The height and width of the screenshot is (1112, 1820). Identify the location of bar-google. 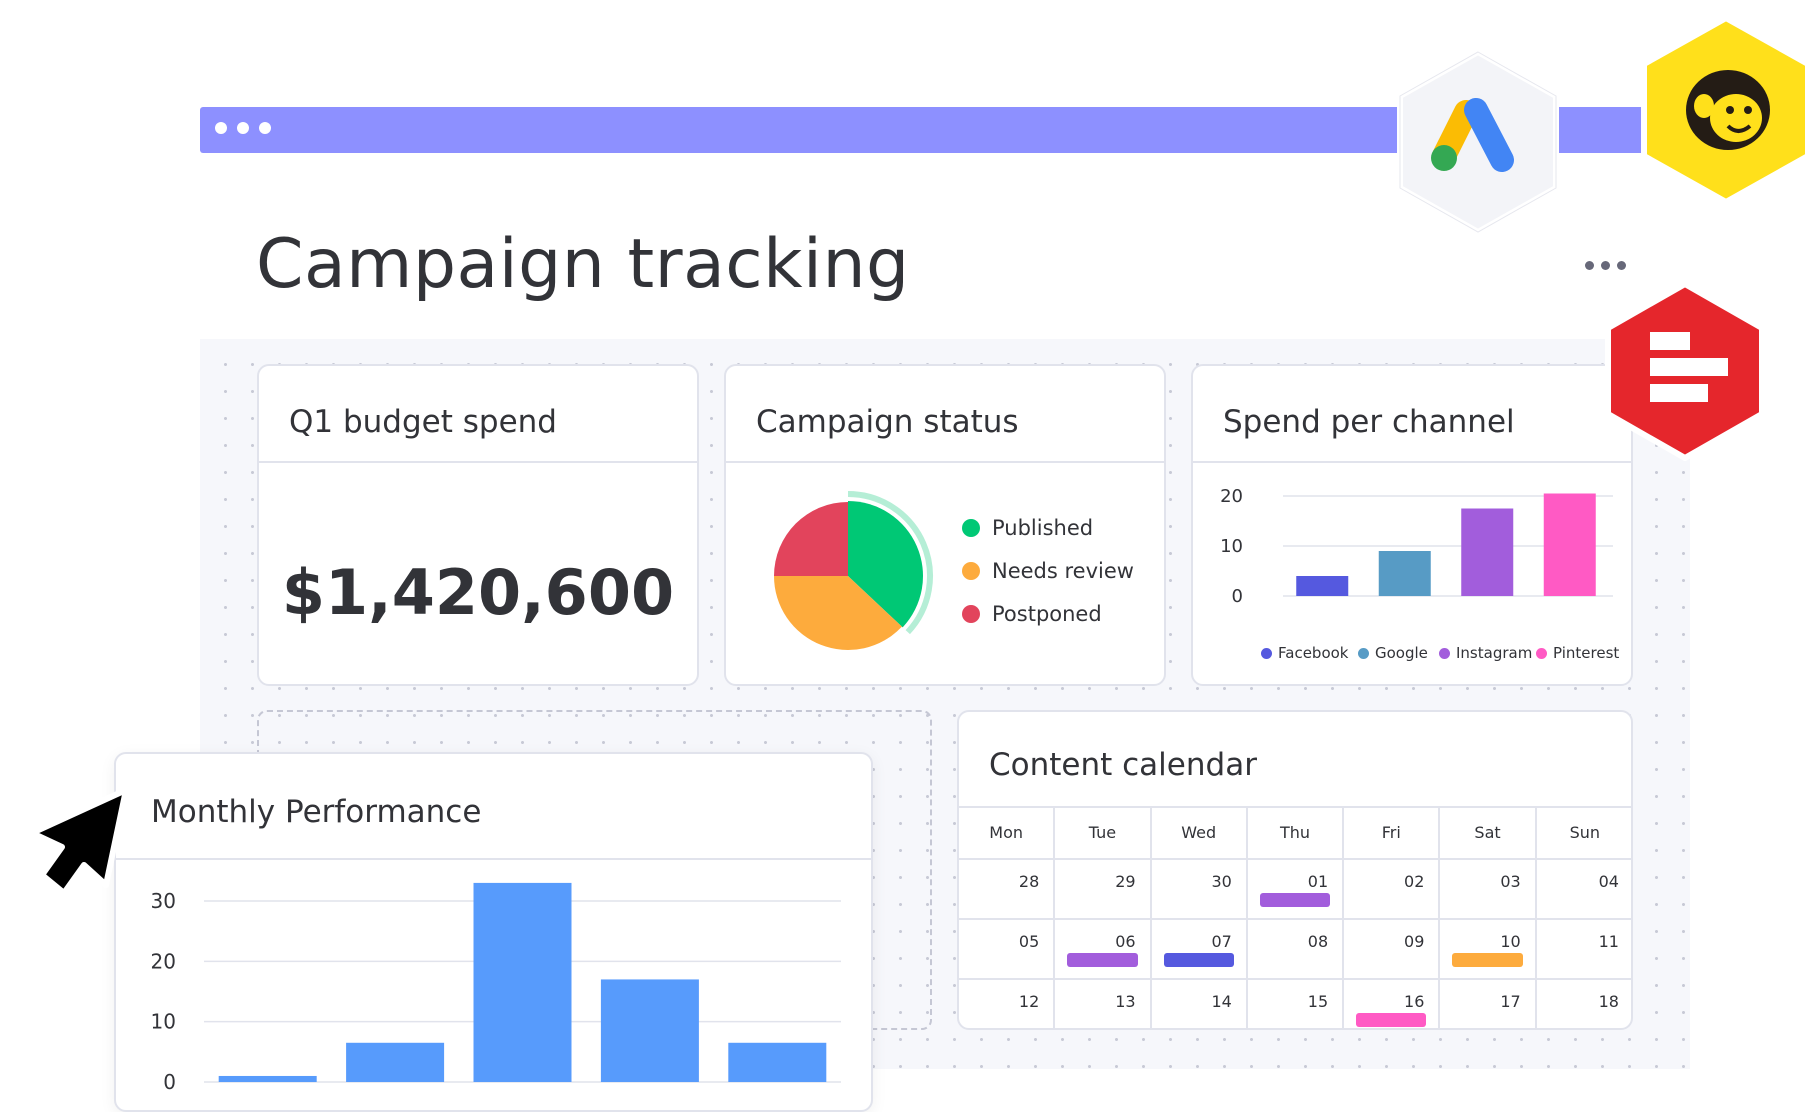
(1404, 573).